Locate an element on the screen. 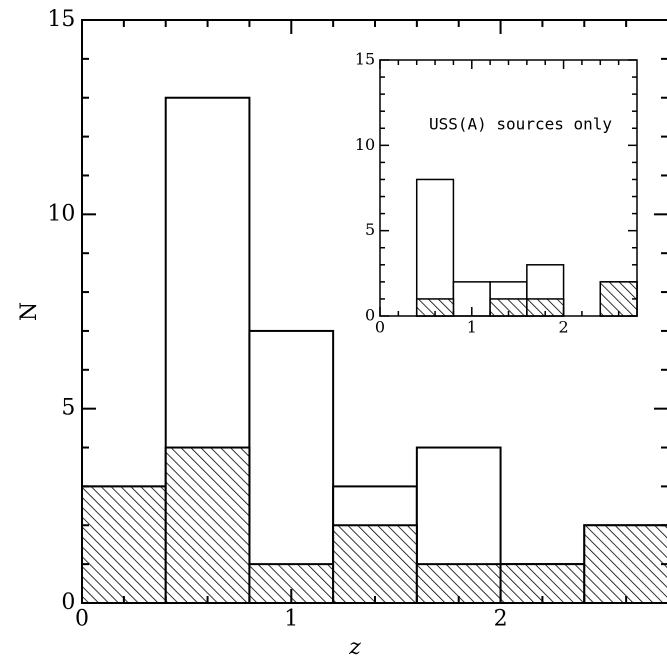 This screenshot has height=661, width=667. annotation: USS(A) sources only is located at coordinates (520, 124).